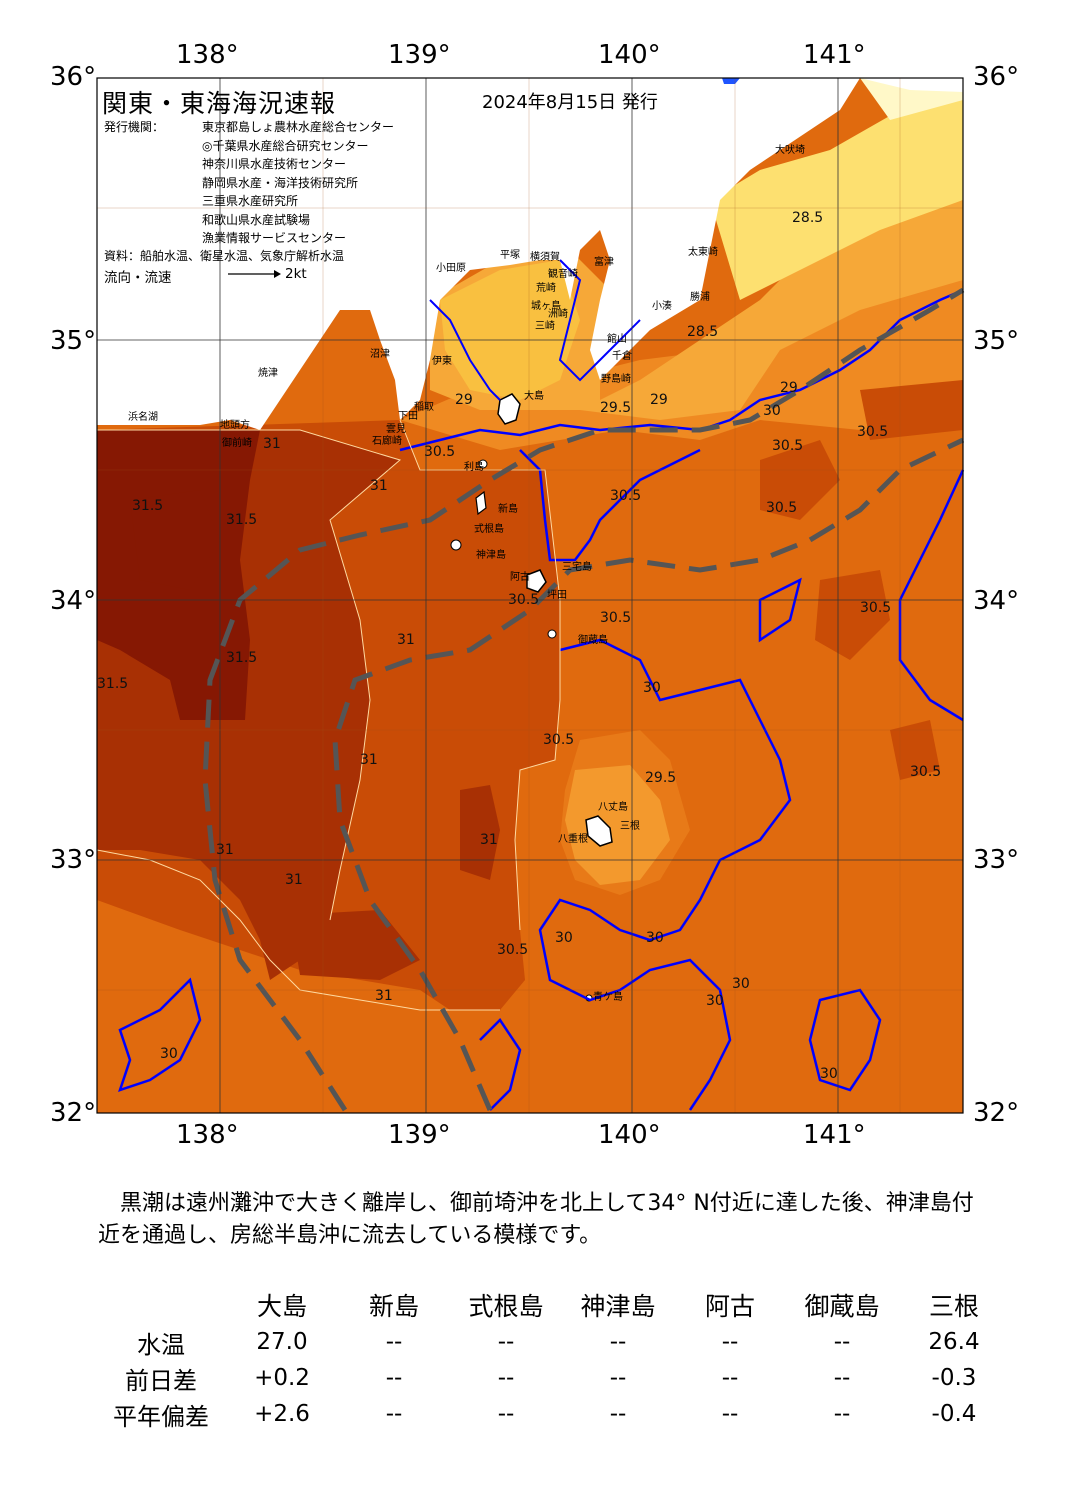  I want to click on place-name: 三宅島, so click(577, 567).